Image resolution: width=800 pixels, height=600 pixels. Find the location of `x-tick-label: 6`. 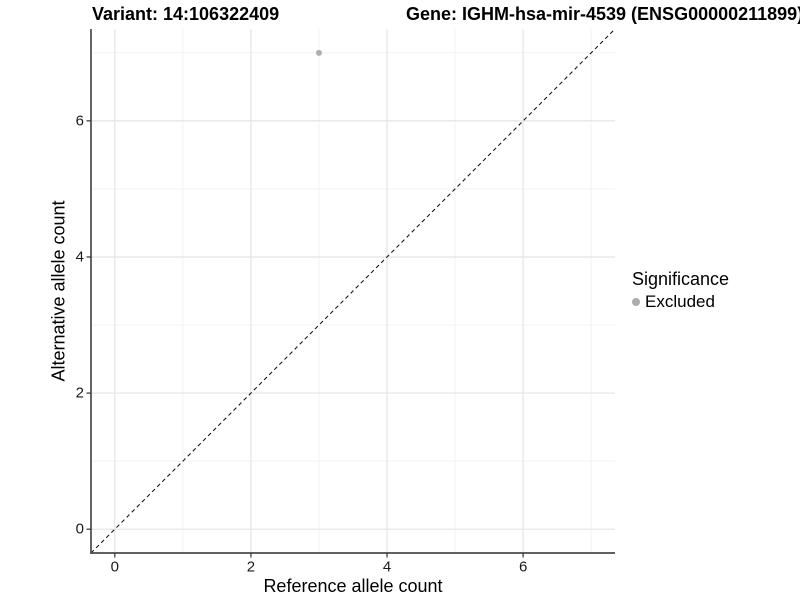

x-tick-label: 6 is located at coordinates (523, 566).